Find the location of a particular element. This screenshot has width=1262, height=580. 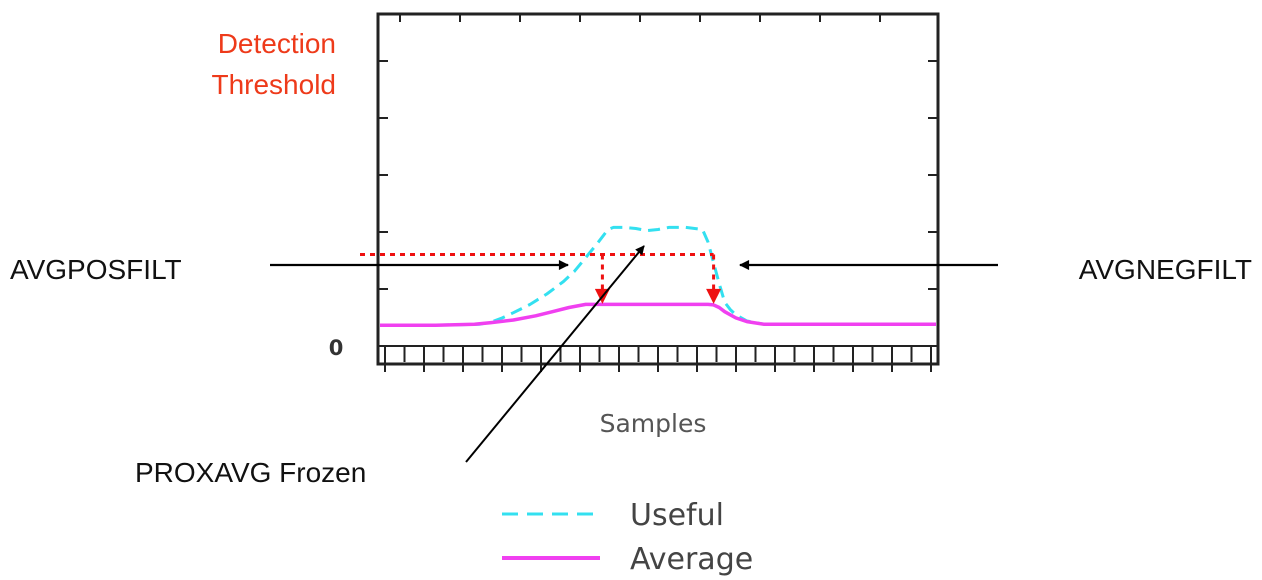

x-axis-label: Samples is located at coordinates (653, 423).